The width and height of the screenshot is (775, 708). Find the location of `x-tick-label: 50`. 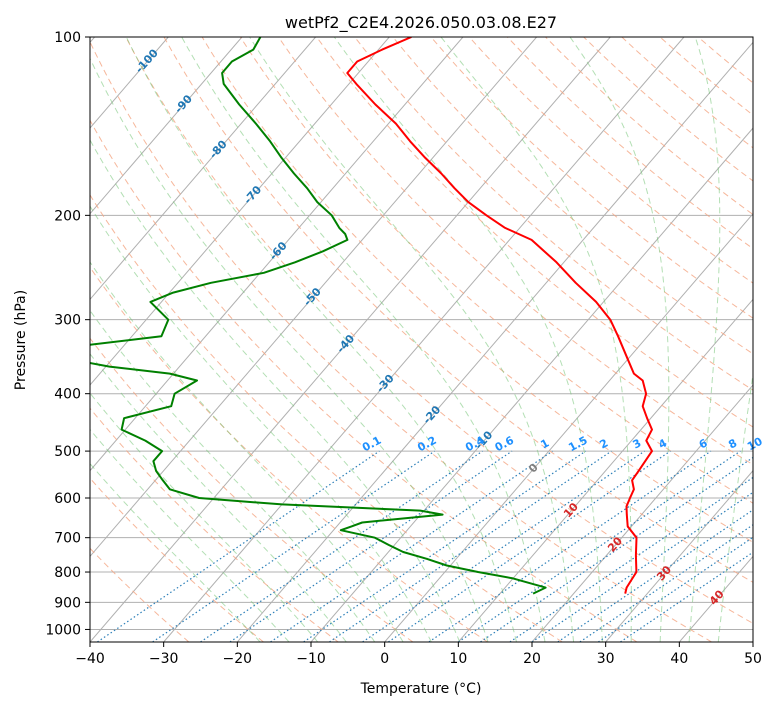

x-tick-label: 50 is located at coordinates (753, 659).